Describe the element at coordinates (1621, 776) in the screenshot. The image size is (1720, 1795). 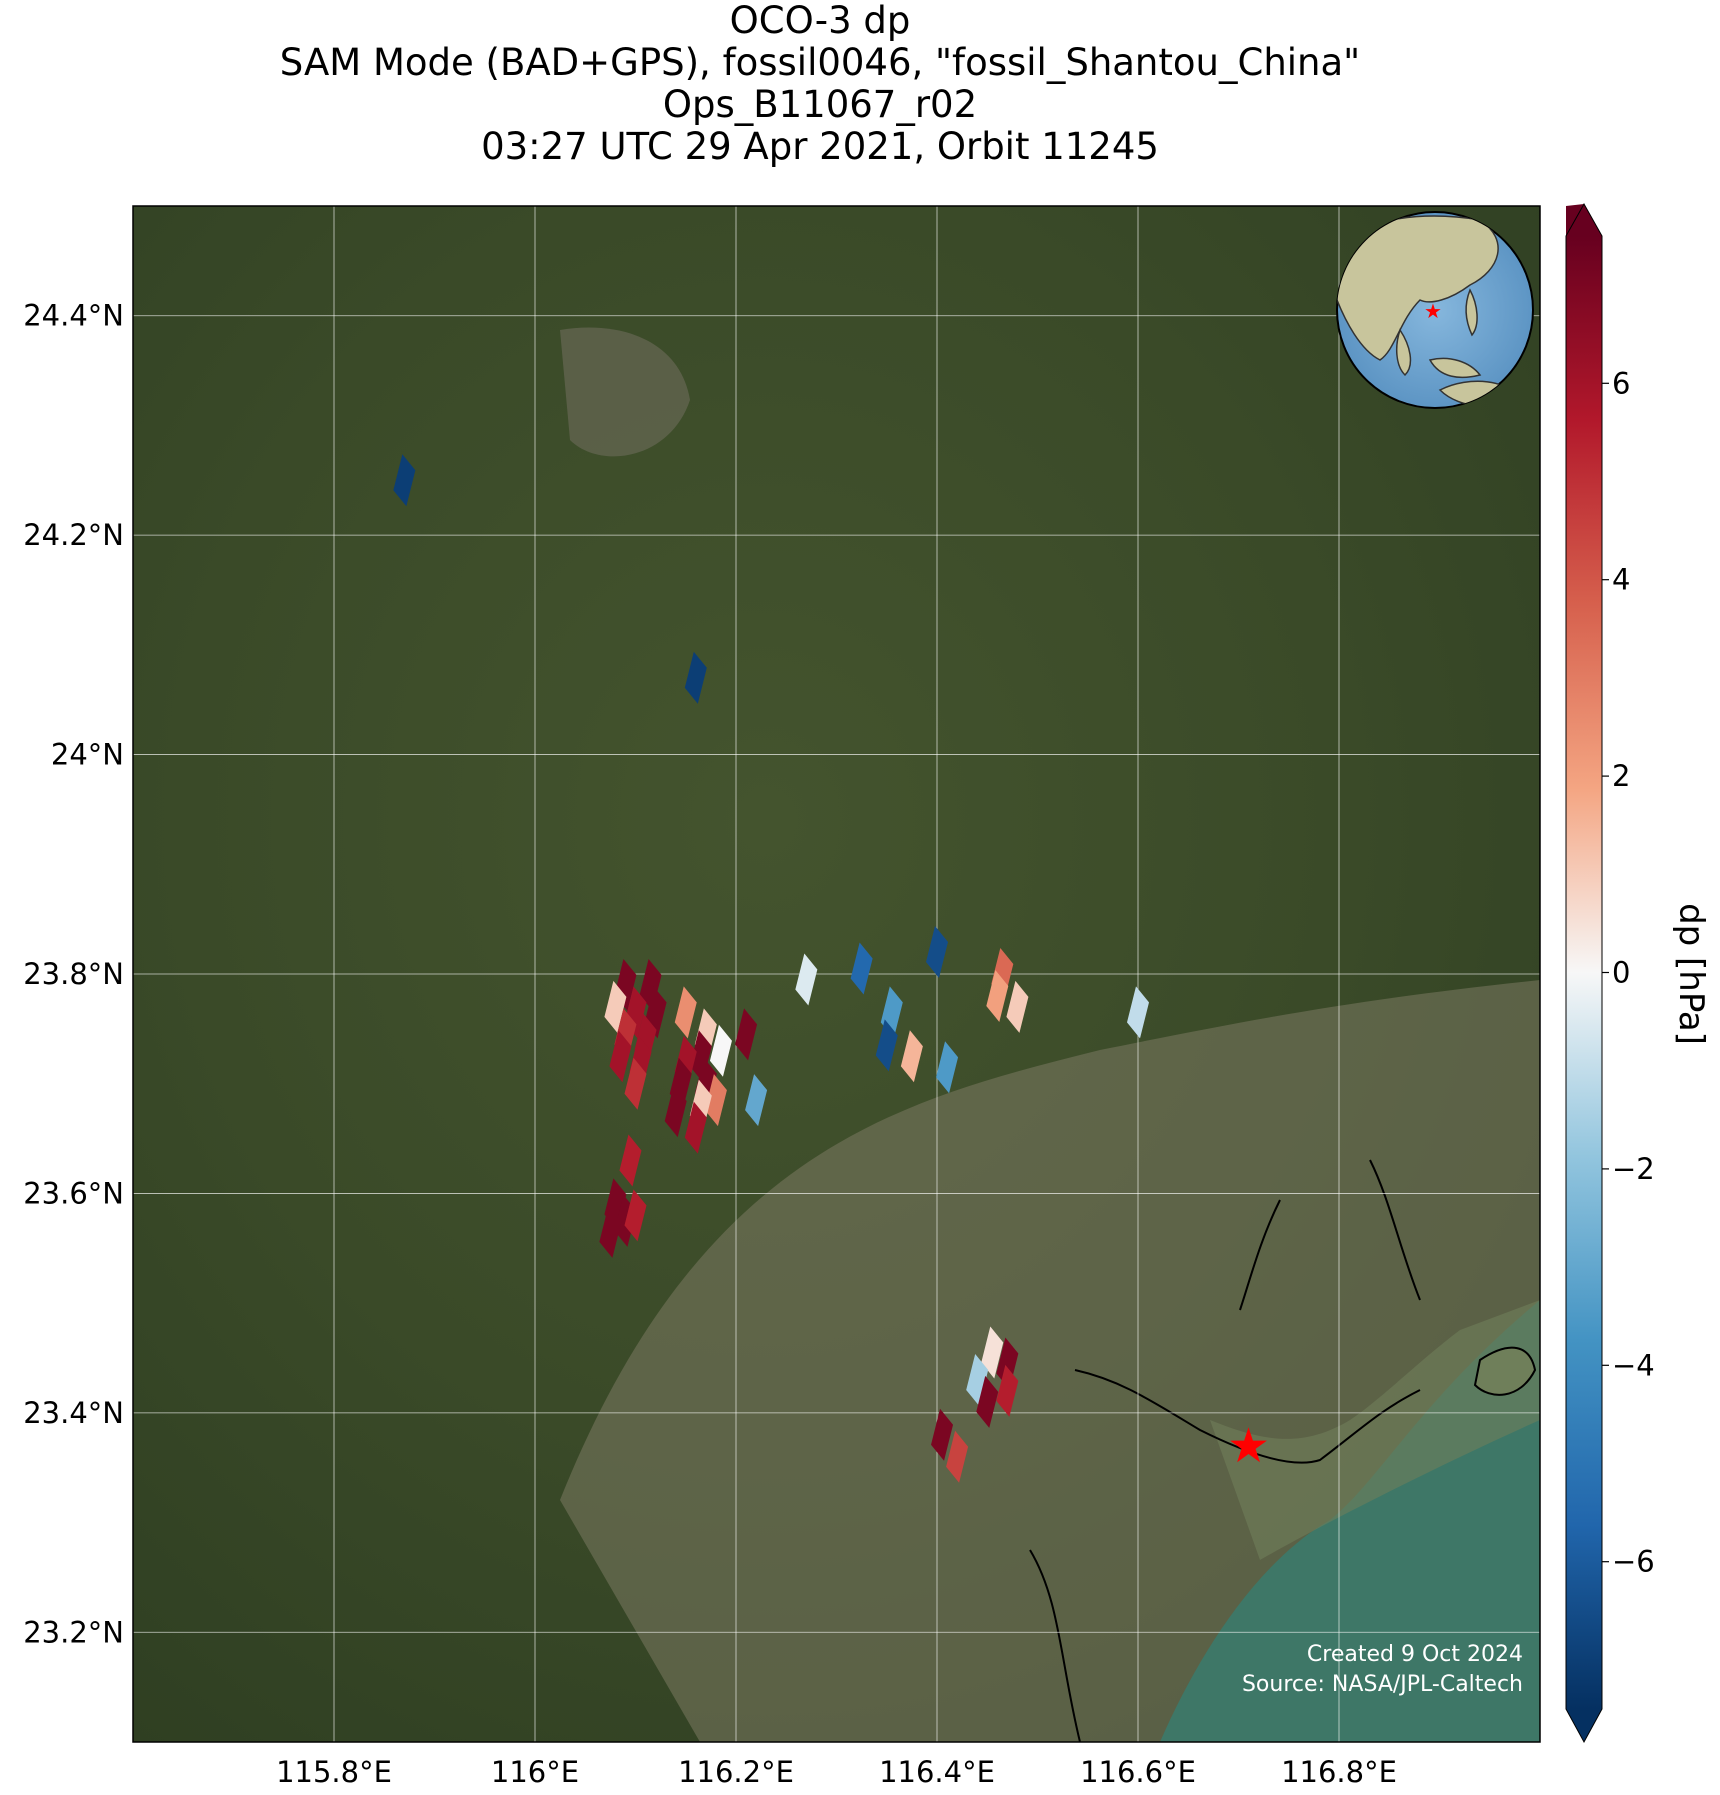
I see `colorbar-tick-label: 2` at that location.